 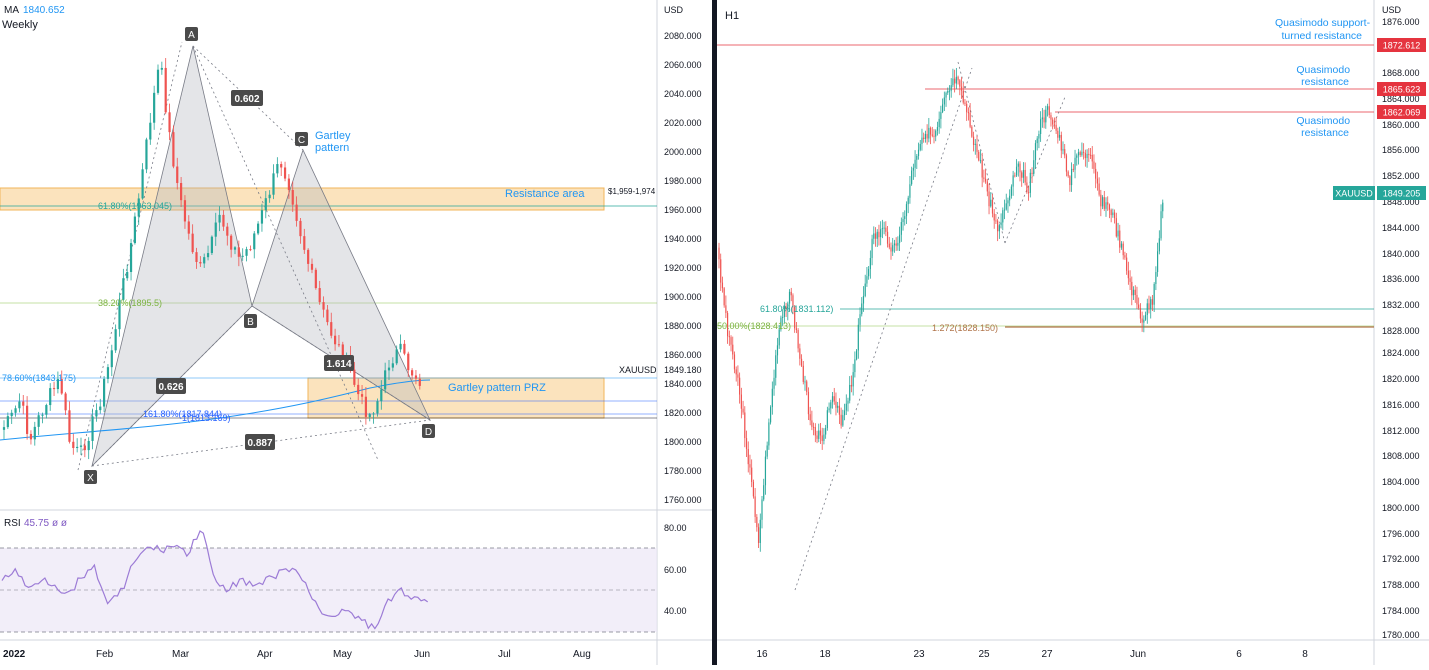 What do you see at coordinates (1401, 456) in the screenshot?
I see `h1-price-tick: 1808.000` at bounding box center [1401, 456].